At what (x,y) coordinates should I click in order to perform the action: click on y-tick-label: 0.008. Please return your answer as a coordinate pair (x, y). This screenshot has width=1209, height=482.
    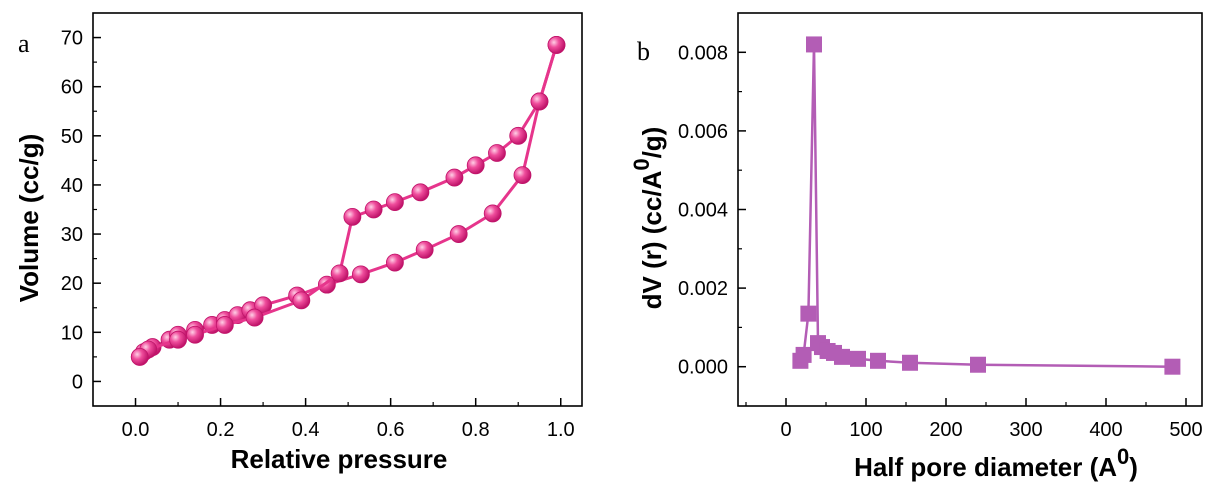
    Looking at the image, I should click on (703, 53).